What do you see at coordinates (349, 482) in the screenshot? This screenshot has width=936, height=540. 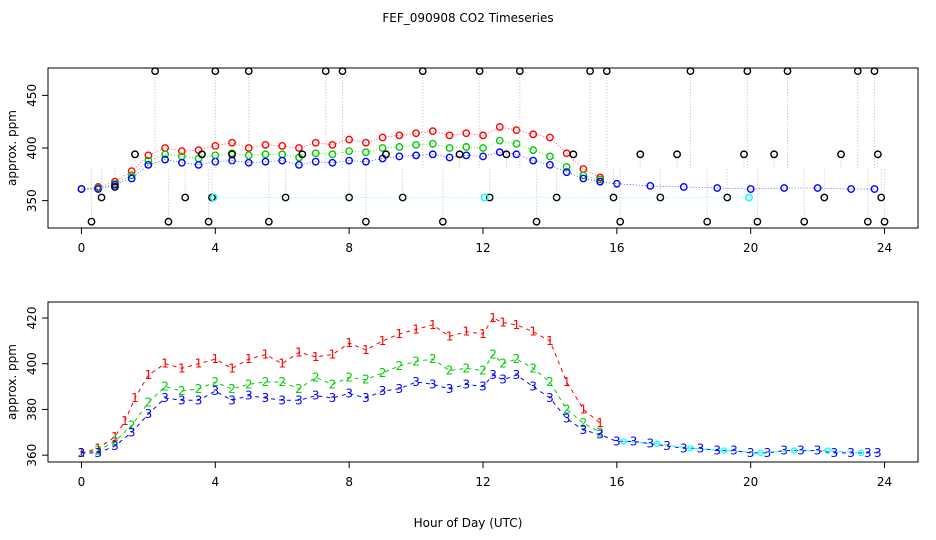 I see `panel-bottom-x-tick-label: 8` at bounding box center [349, 482].